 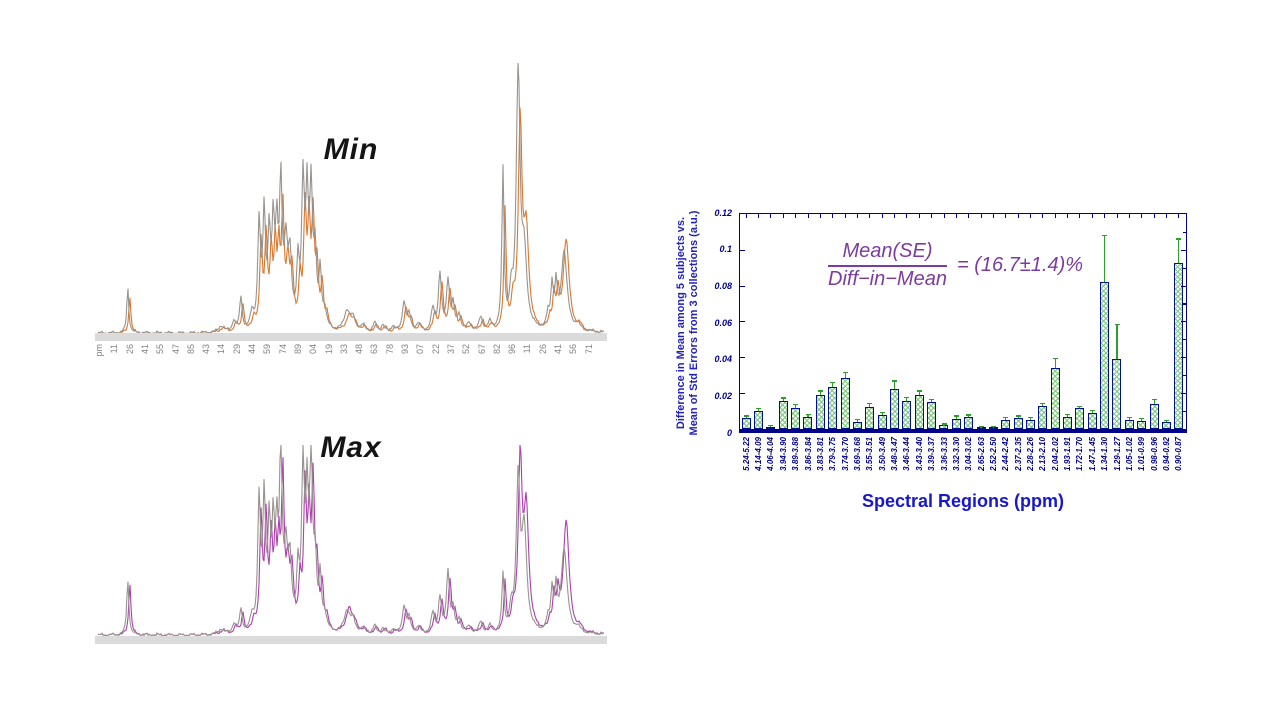 I want to click on bar-x-tick-label: 3.04-3.02, so click(x=969, y=454).